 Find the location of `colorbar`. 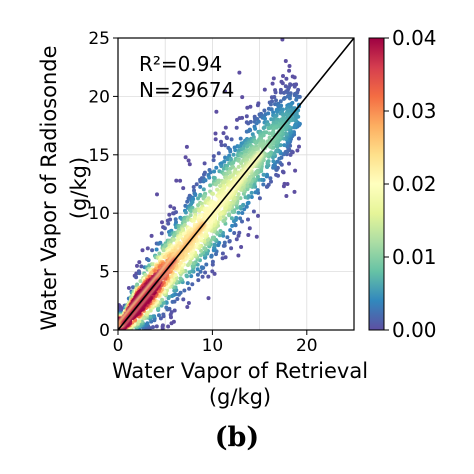

colorbar is located at coordinates (376, 184).